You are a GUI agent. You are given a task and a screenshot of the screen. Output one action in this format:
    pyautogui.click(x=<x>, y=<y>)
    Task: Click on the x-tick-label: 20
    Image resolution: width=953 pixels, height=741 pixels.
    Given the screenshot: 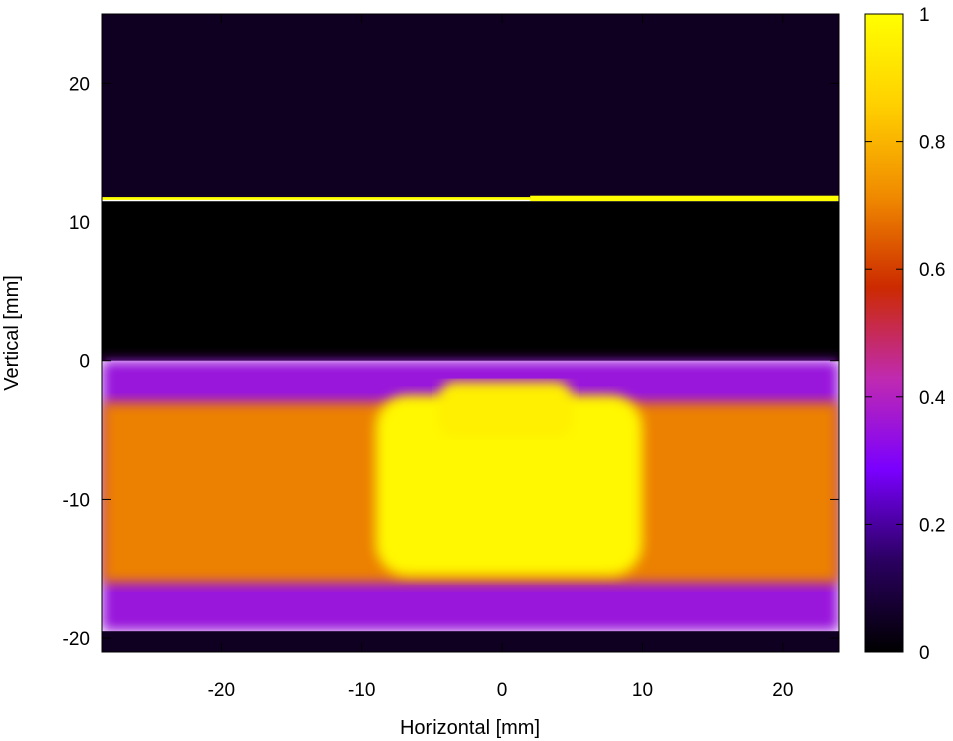 What is the action you would take?
    pyautogui.click(x=782, y=690)
    